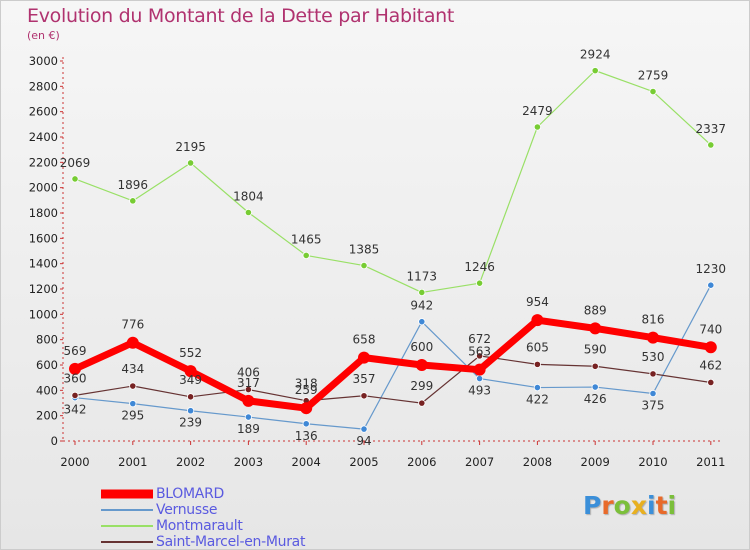 This screenshot has width=750, height=550. I want to click on data-label: 1230, so click(711, 269).